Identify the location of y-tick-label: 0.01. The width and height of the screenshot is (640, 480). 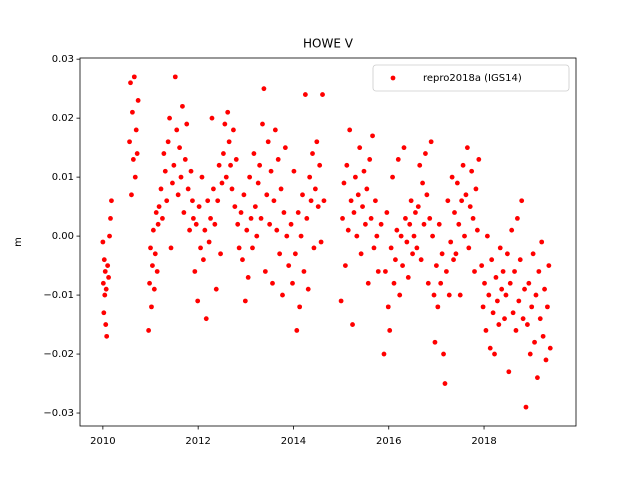
(63, 177).